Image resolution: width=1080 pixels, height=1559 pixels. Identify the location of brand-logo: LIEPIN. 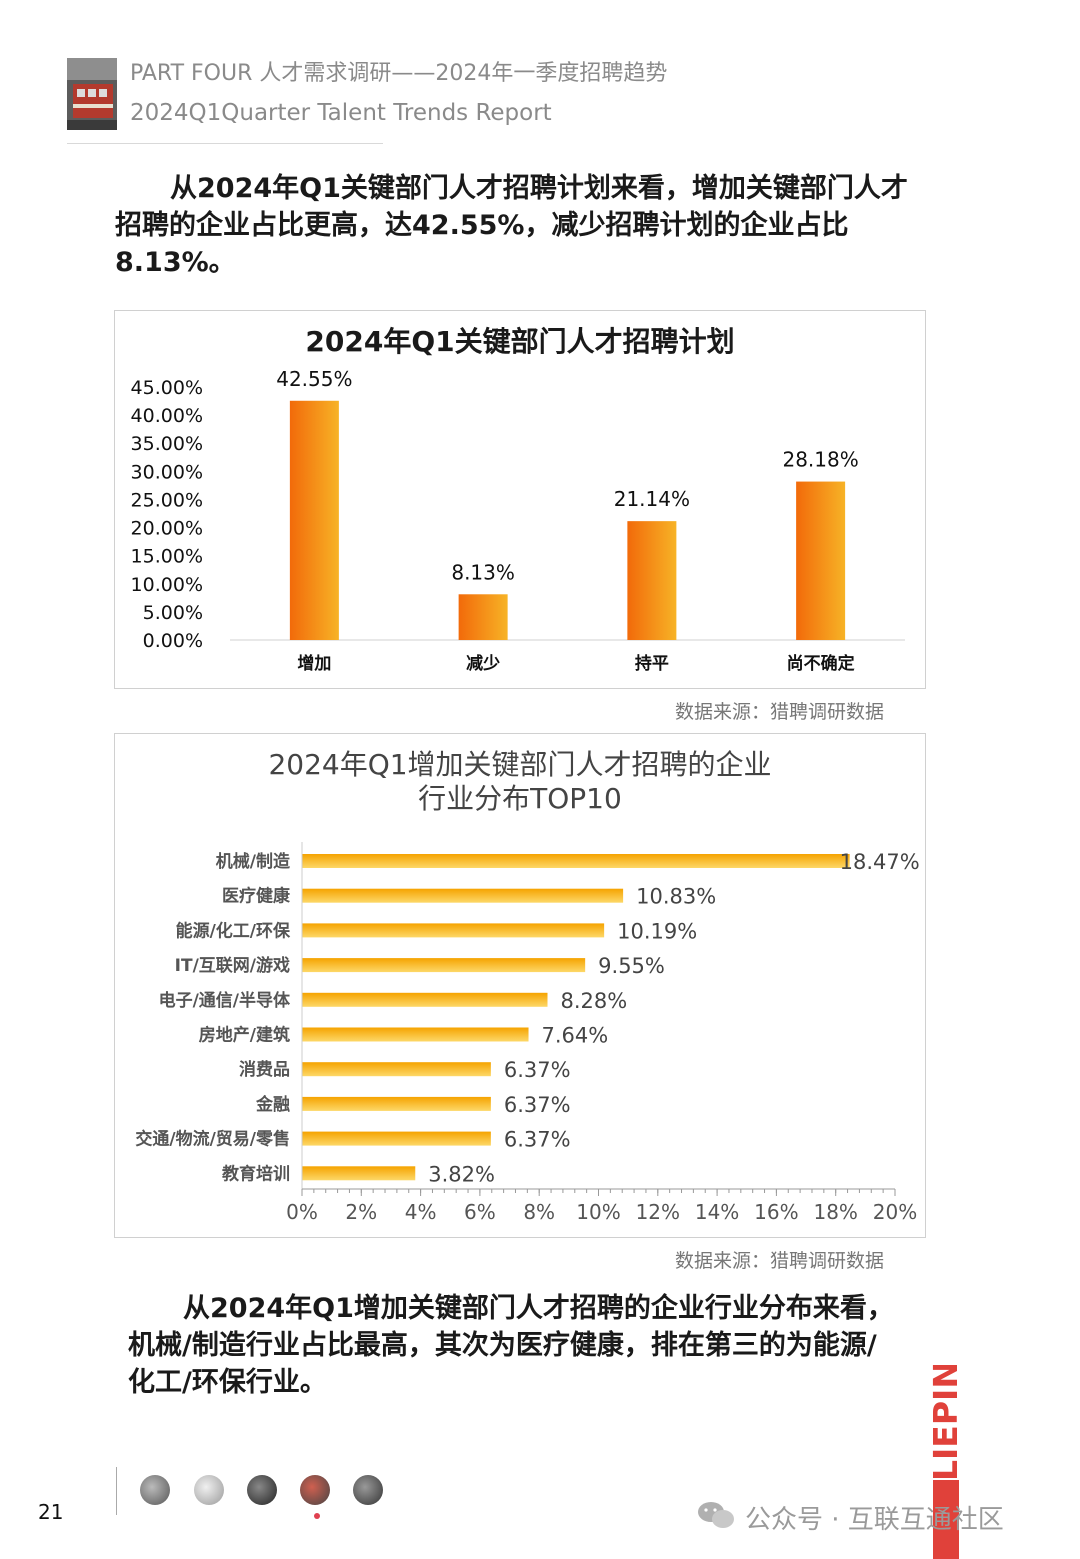
(946, 1423).